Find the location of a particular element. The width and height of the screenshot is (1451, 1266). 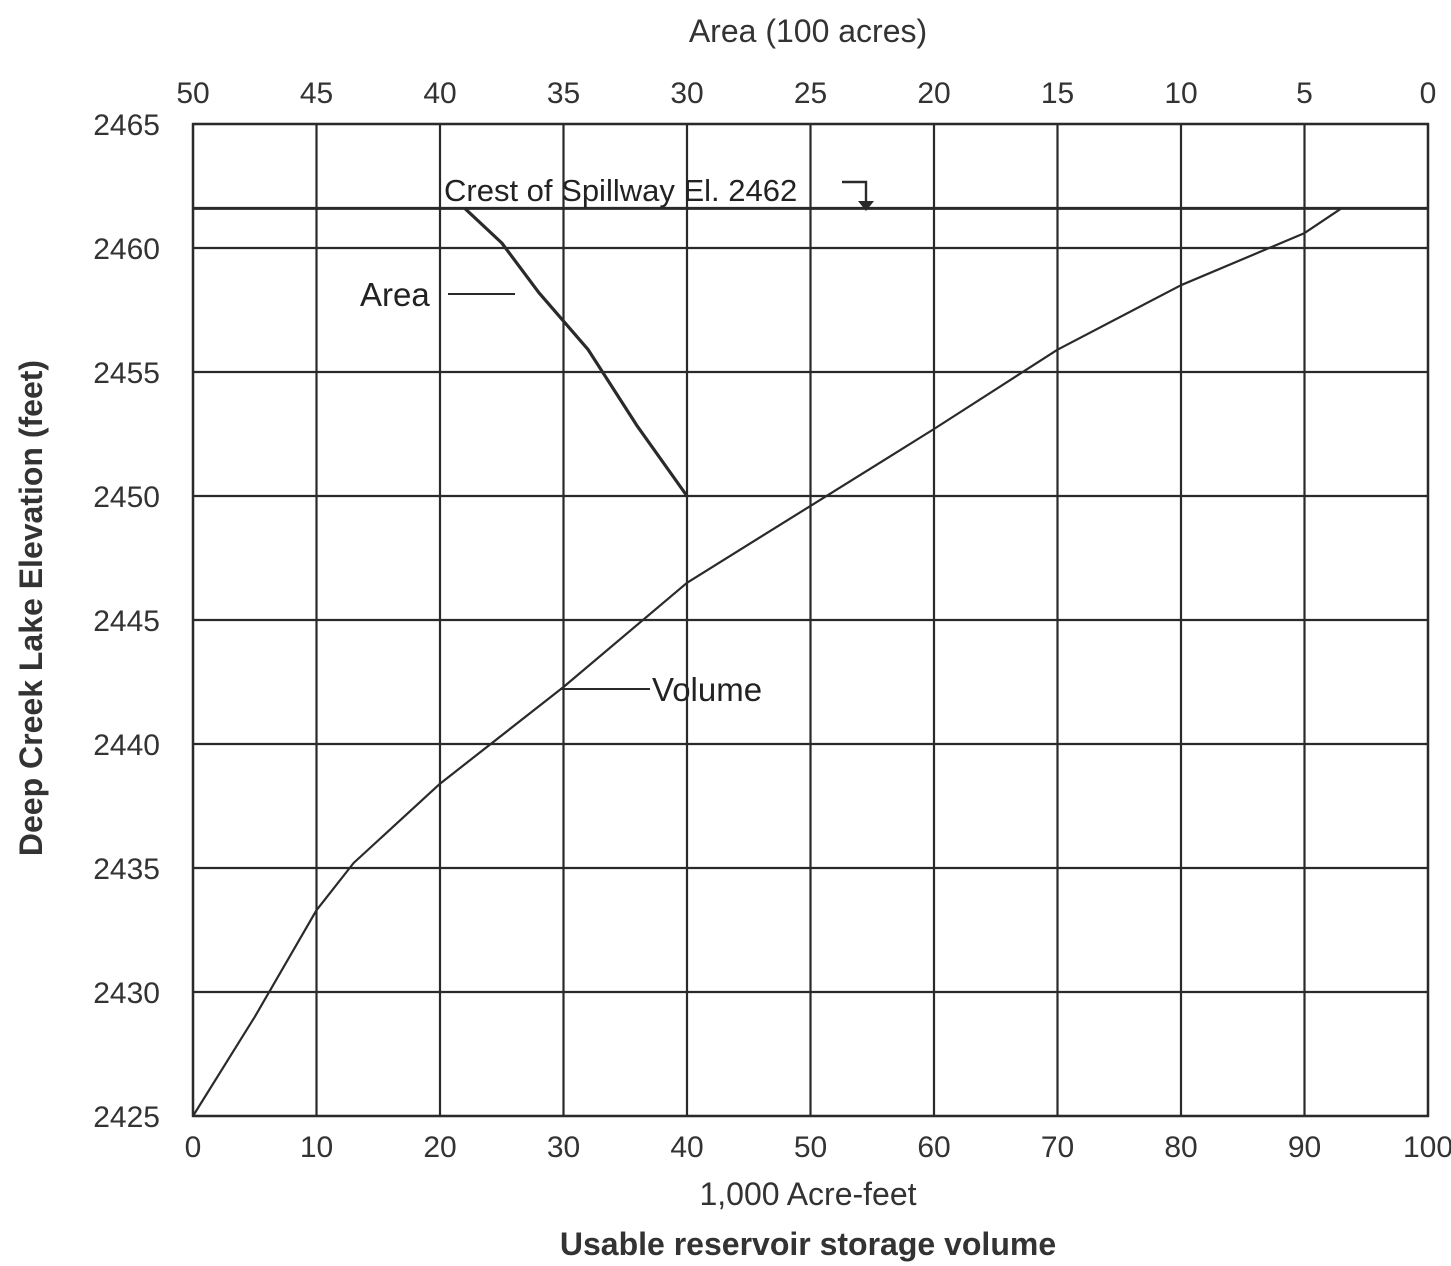

series-line-area is located at coordinates (576, 352).